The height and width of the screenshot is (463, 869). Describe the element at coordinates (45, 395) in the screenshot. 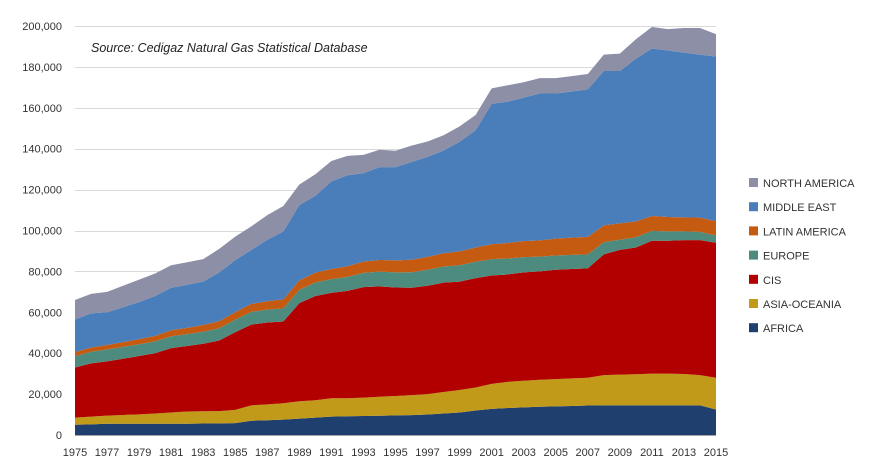

I see `y-tick-label: 20,000` at that location.